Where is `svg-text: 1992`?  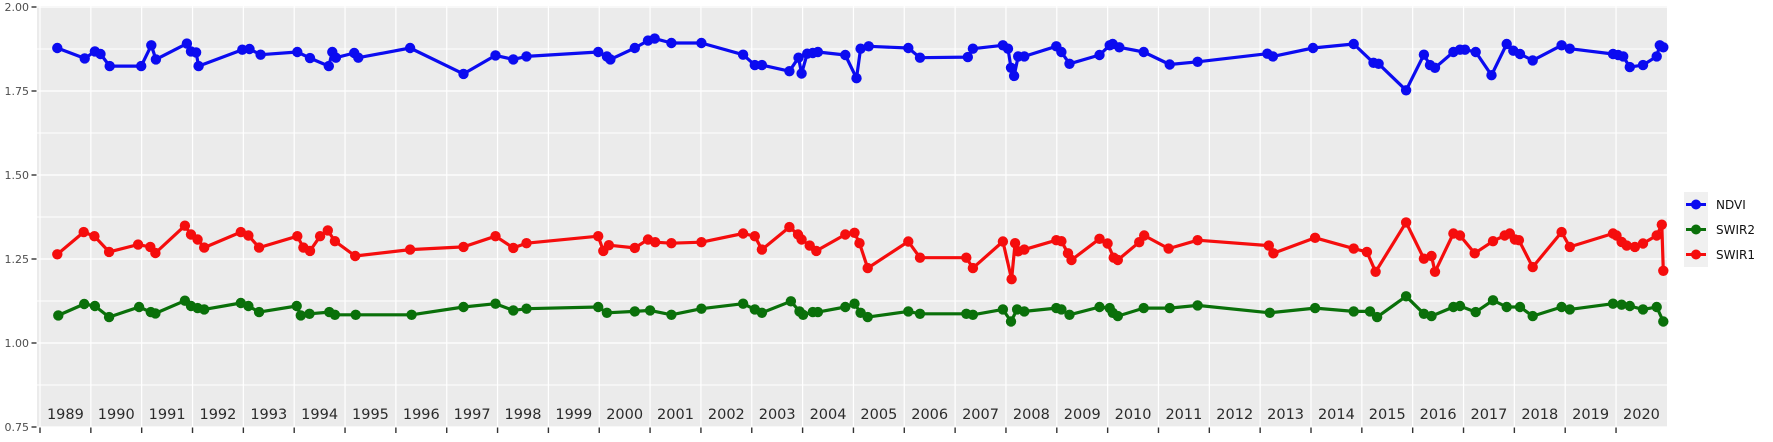
svg-text: 1992 is located at coordinates (217, 415).